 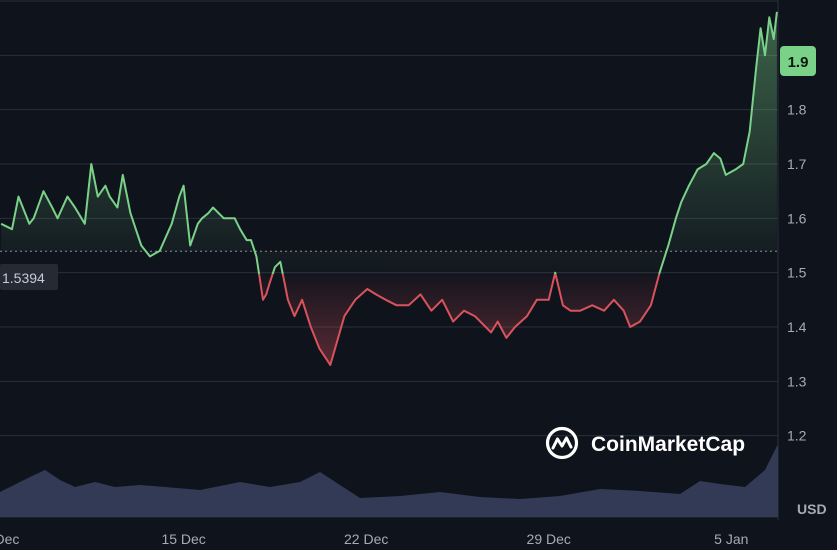 I want to click on y-tick-label: 1.4, so click(x=797, y=327).